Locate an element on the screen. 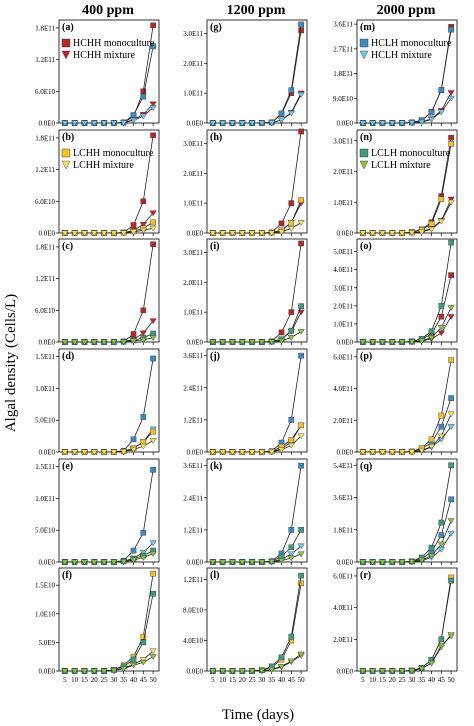  y-tick-label: 2.4E11 is located at coordinates (193, 388).